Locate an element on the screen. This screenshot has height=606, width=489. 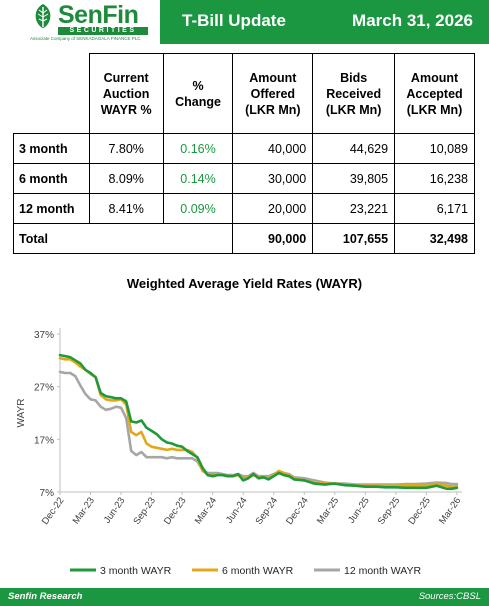
y-tick-label: 17% is located at coordinates (44, 440).